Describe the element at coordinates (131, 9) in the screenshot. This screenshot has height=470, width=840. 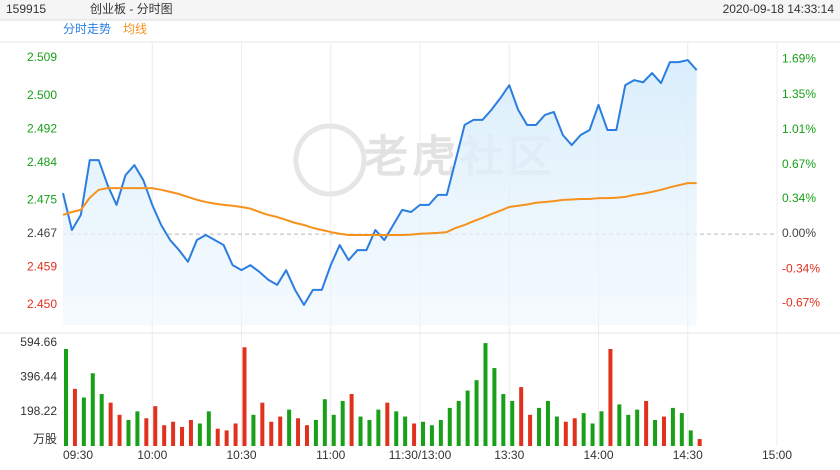
I see `chart-name: 创业板 - 分时图` at that location.